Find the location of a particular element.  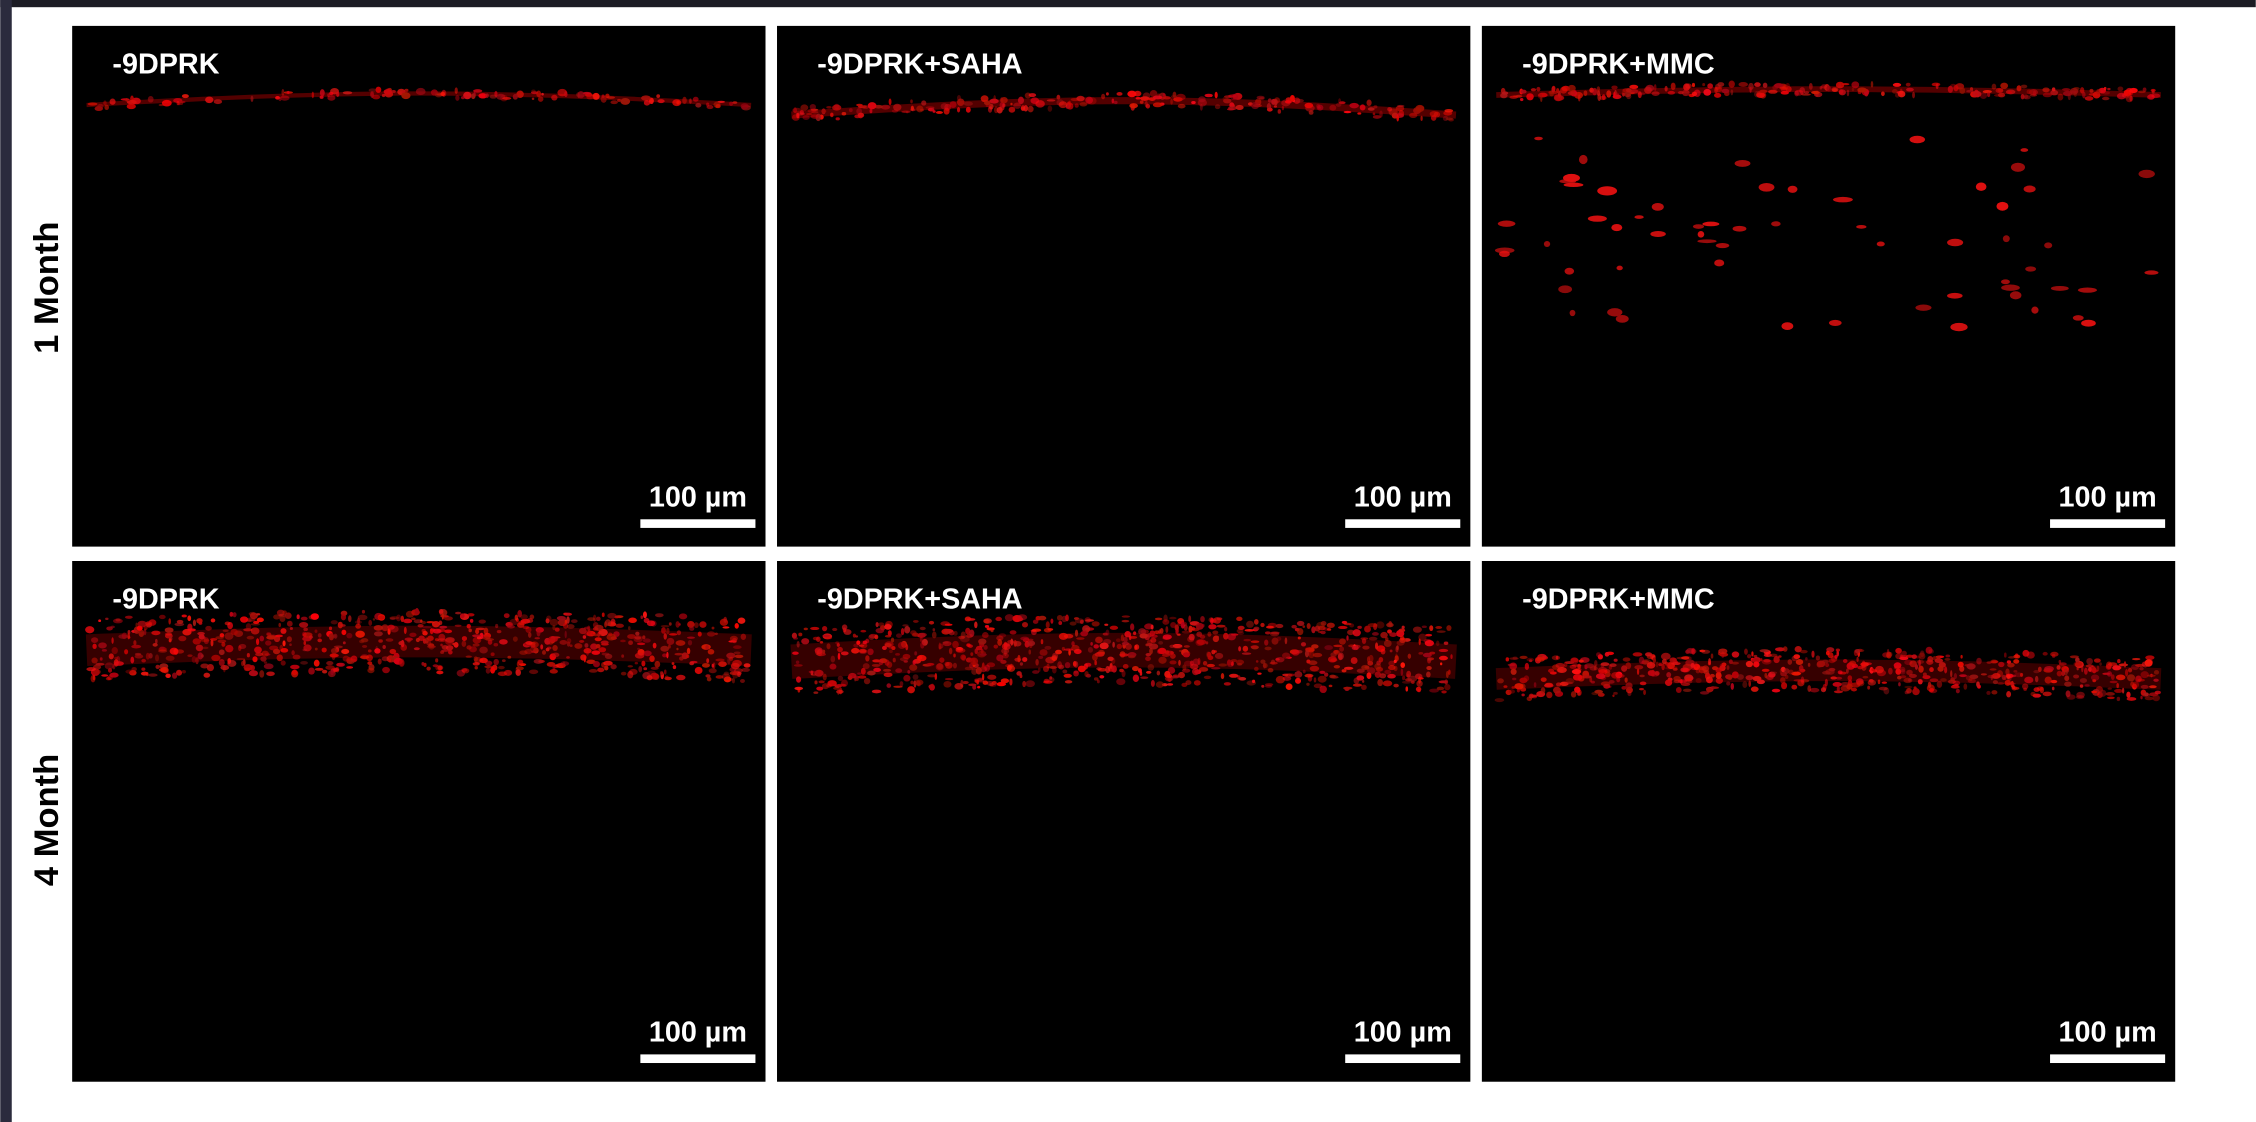

panel-label: -9DPRK+SAHA is located at coordinates (919, 599).